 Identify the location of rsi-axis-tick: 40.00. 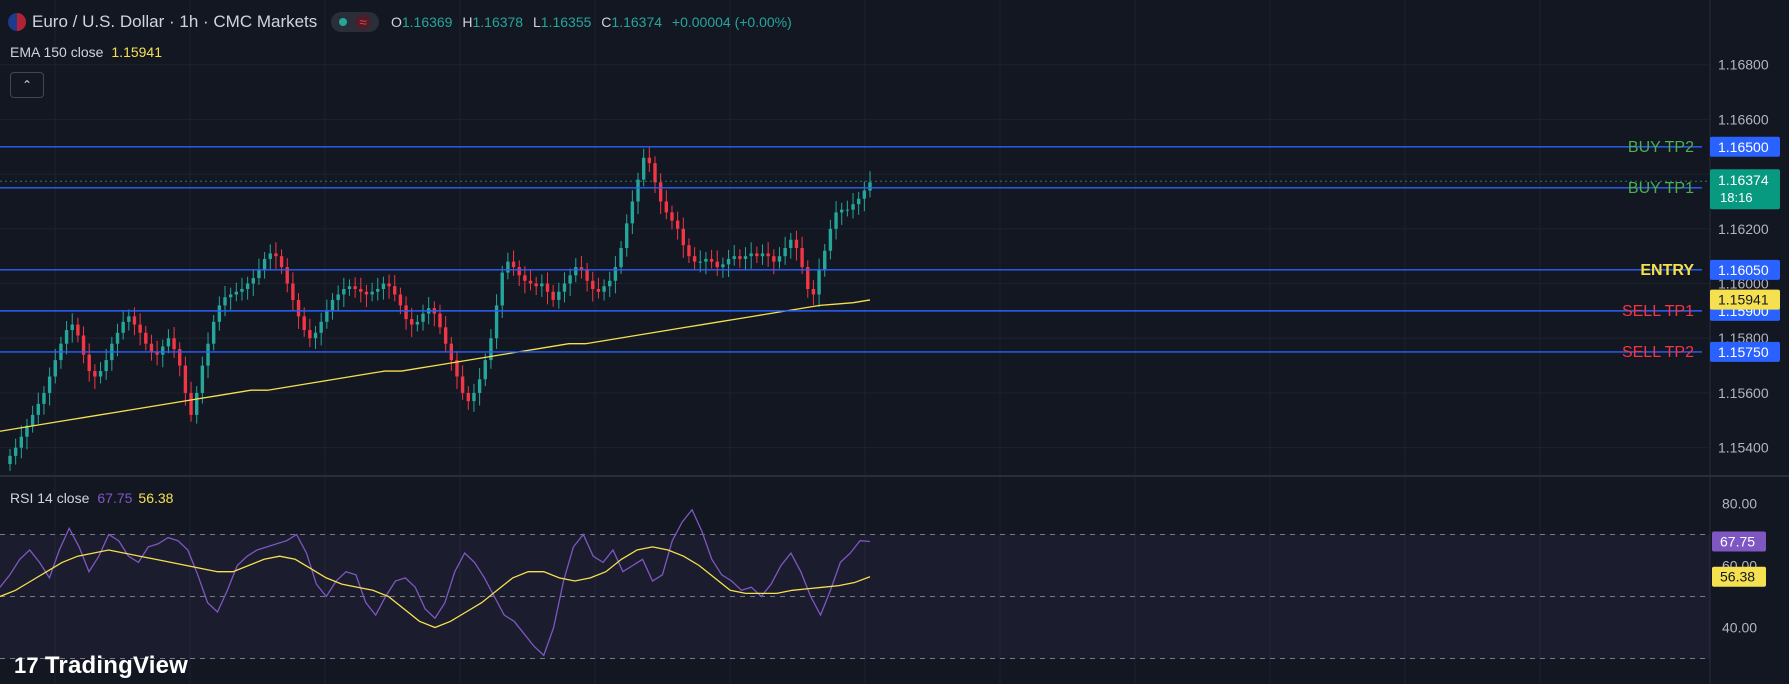
(1739, 628).